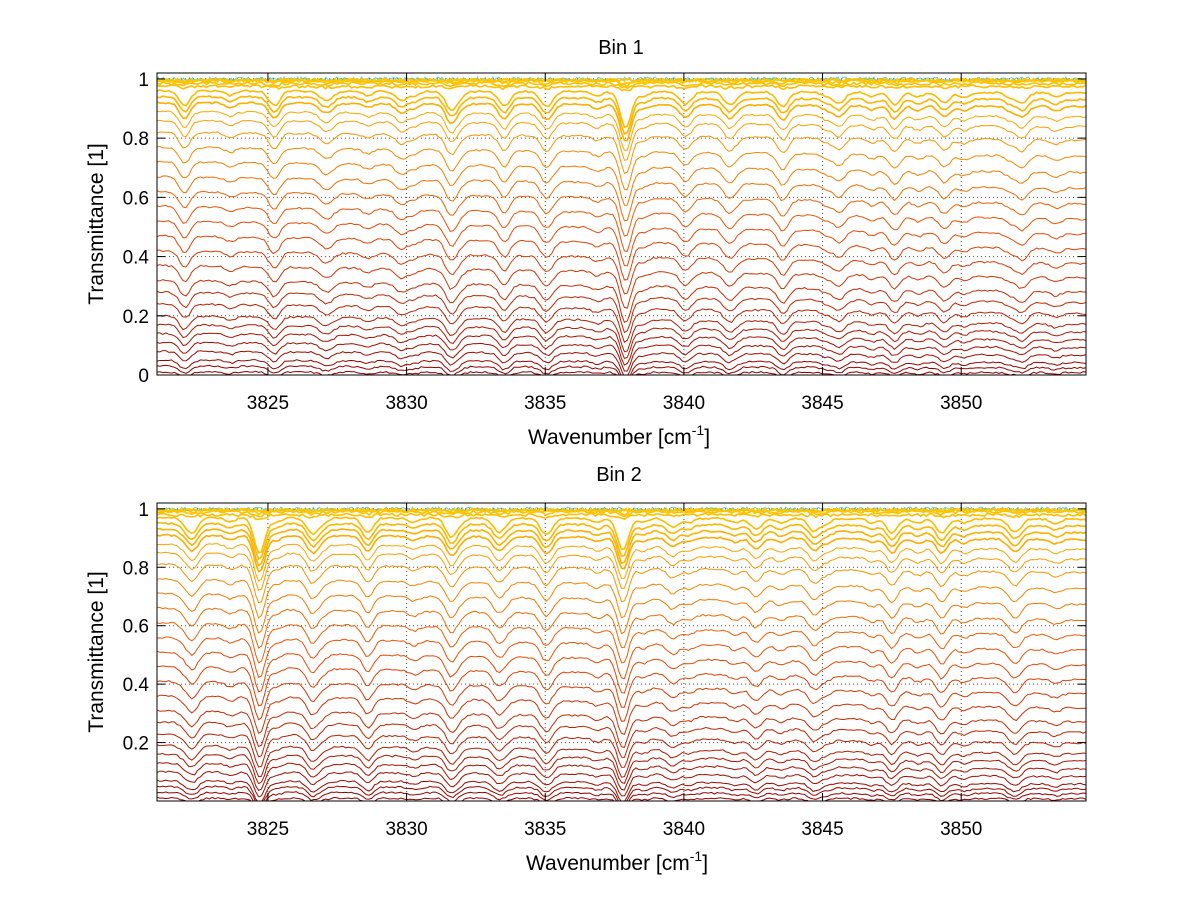 This screenshot has height=901, width=1200. I want to click on chart-title: Bin 2, so click(619, 475).